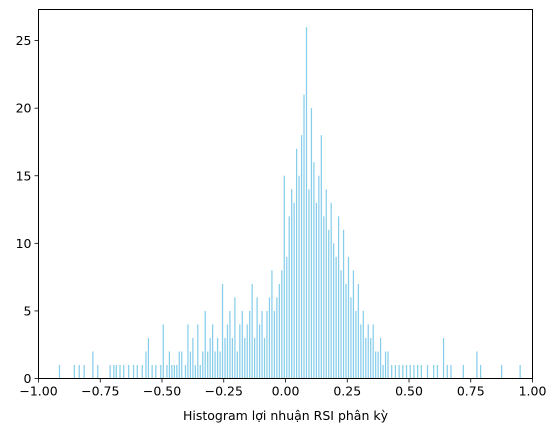  I want to click on x-tick-label: −0.25, so click(224, 391).